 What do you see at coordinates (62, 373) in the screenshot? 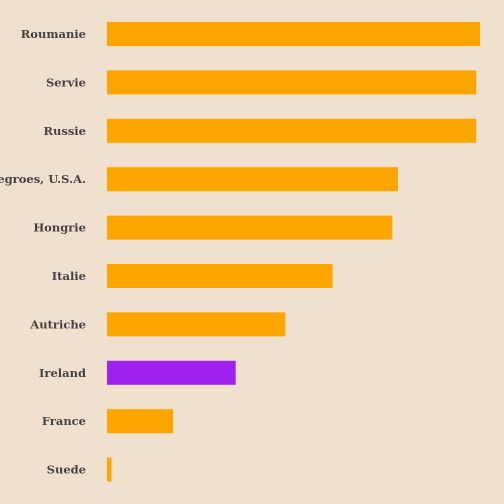
I see `category-label-ireland: Ireland` at bounding box center [62, 373].